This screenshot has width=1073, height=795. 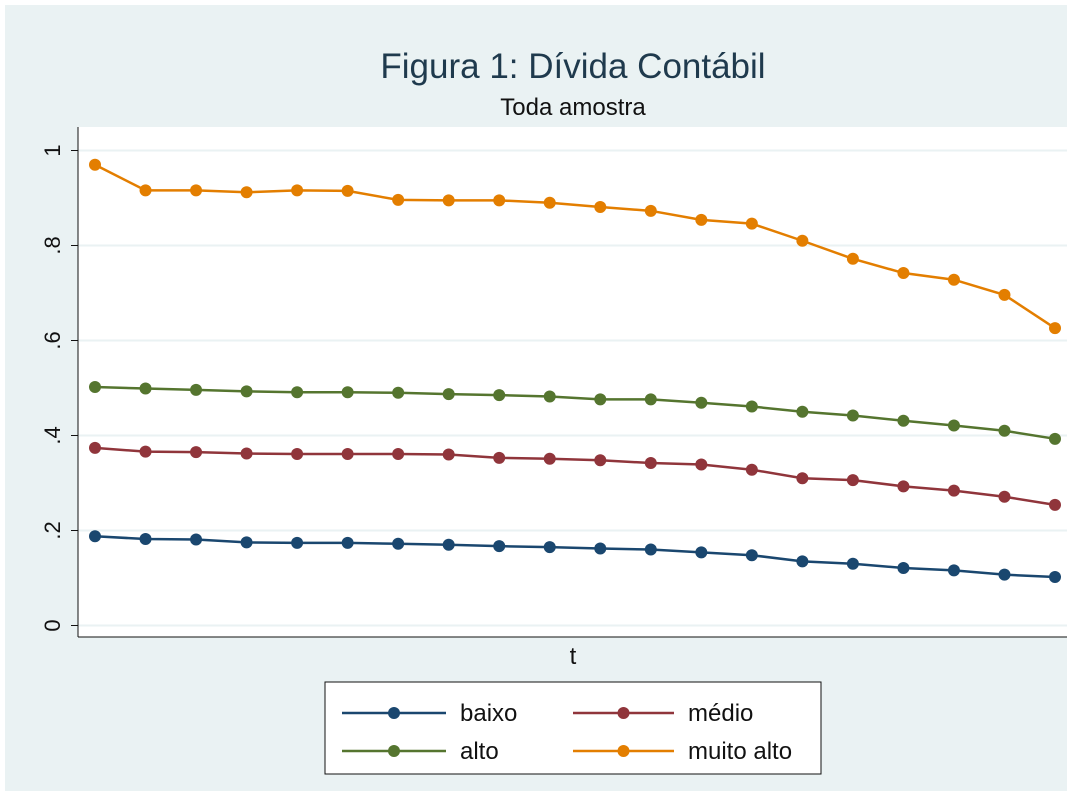 I want to click on legend-label: baixo, so click(x=488, y=713).